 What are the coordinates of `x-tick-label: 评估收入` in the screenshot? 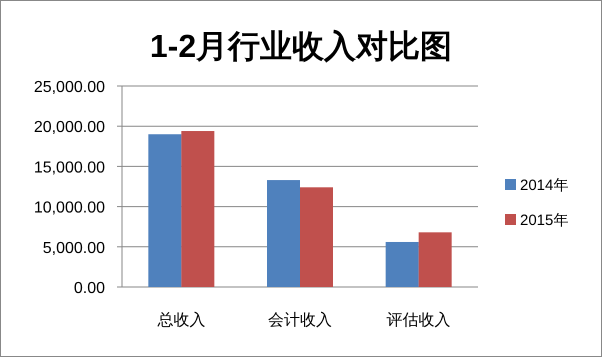 It's located at (418, 320).